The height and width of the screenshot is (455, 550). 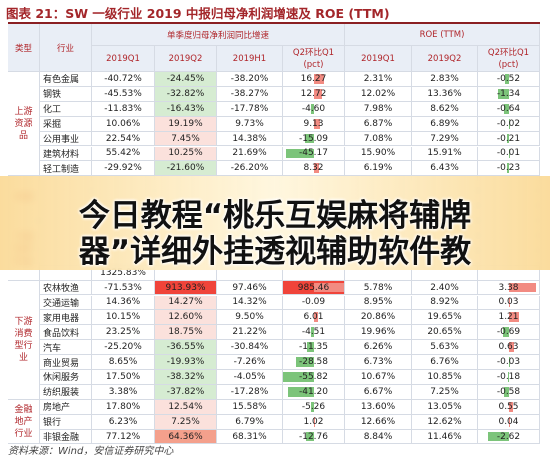 What do you see at coordinates (123, 347) in the screenshot?
I see `cell-text: -25.20%` at bounding box center [123, 347].